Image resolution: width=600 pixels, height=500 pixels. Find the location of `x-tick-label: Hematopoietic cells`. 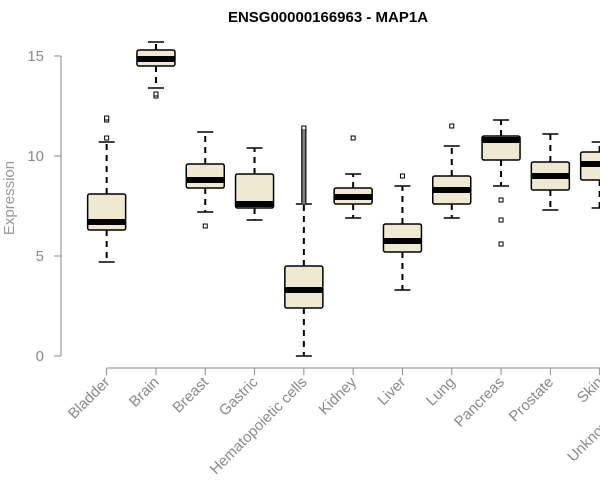

x-tick-label: Hematopoietic cells is located at coordinates (259, 426).